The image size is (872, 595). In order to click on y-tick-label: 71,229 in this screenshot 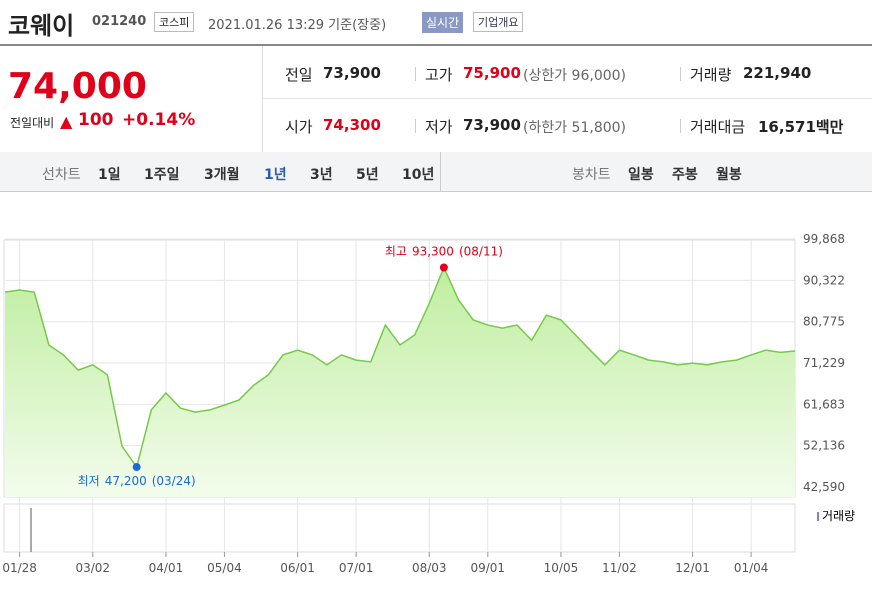, I will do `click(824, 363)`.